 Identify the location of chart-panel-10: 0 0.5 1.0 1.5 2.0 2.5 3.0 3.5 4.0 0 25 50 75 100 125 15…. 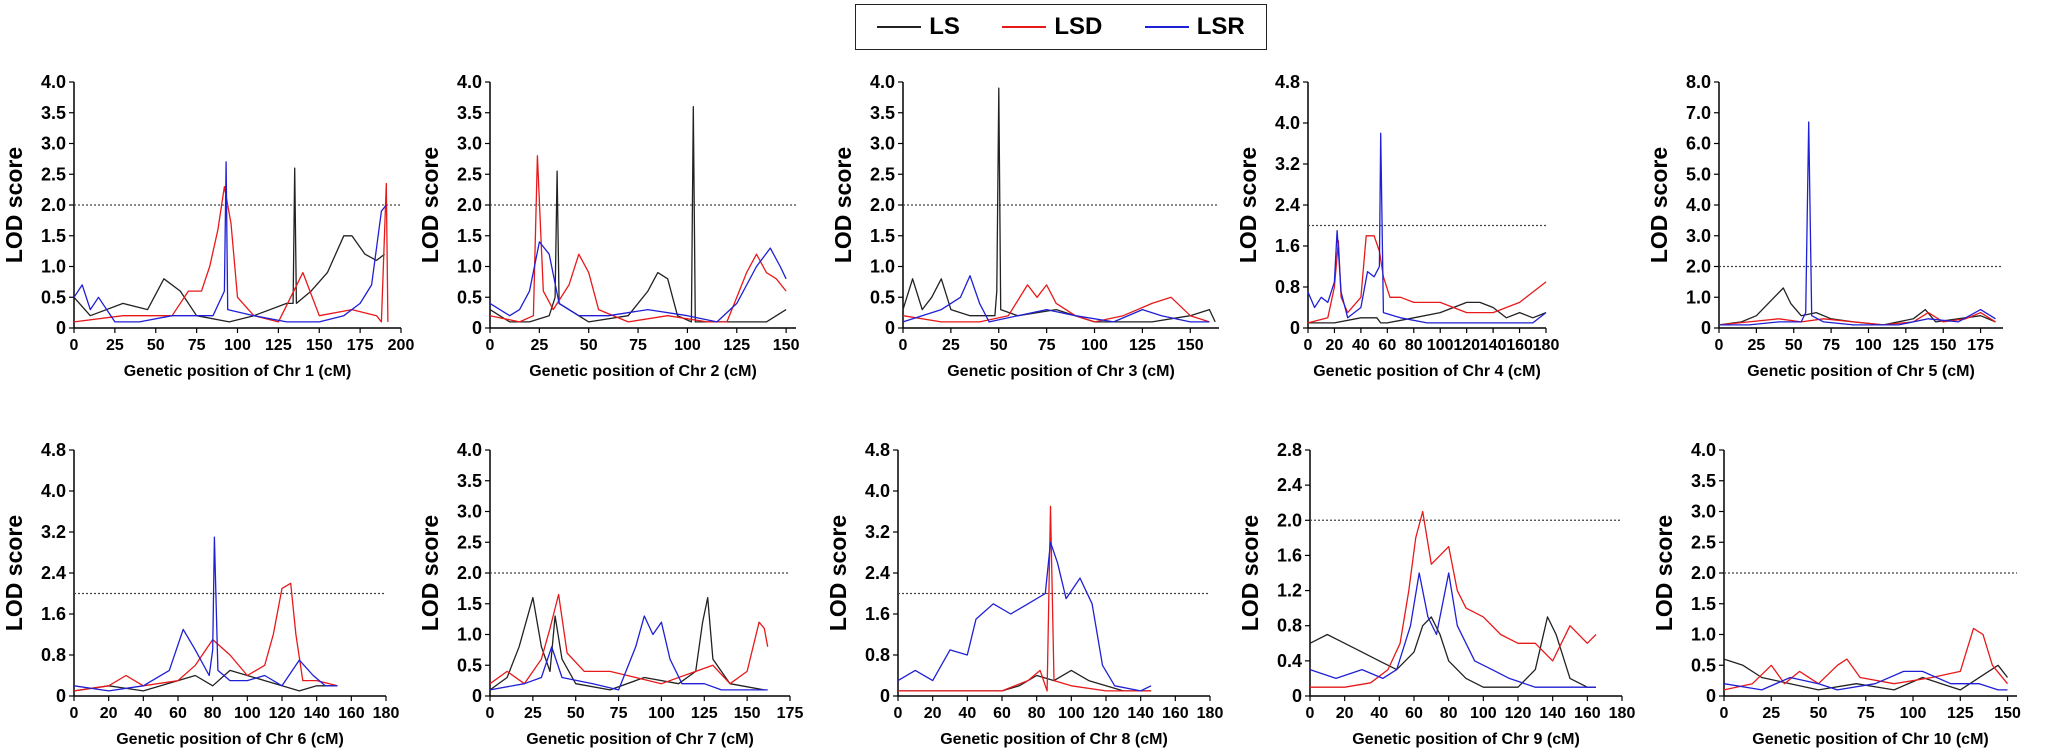
(1836, 594).